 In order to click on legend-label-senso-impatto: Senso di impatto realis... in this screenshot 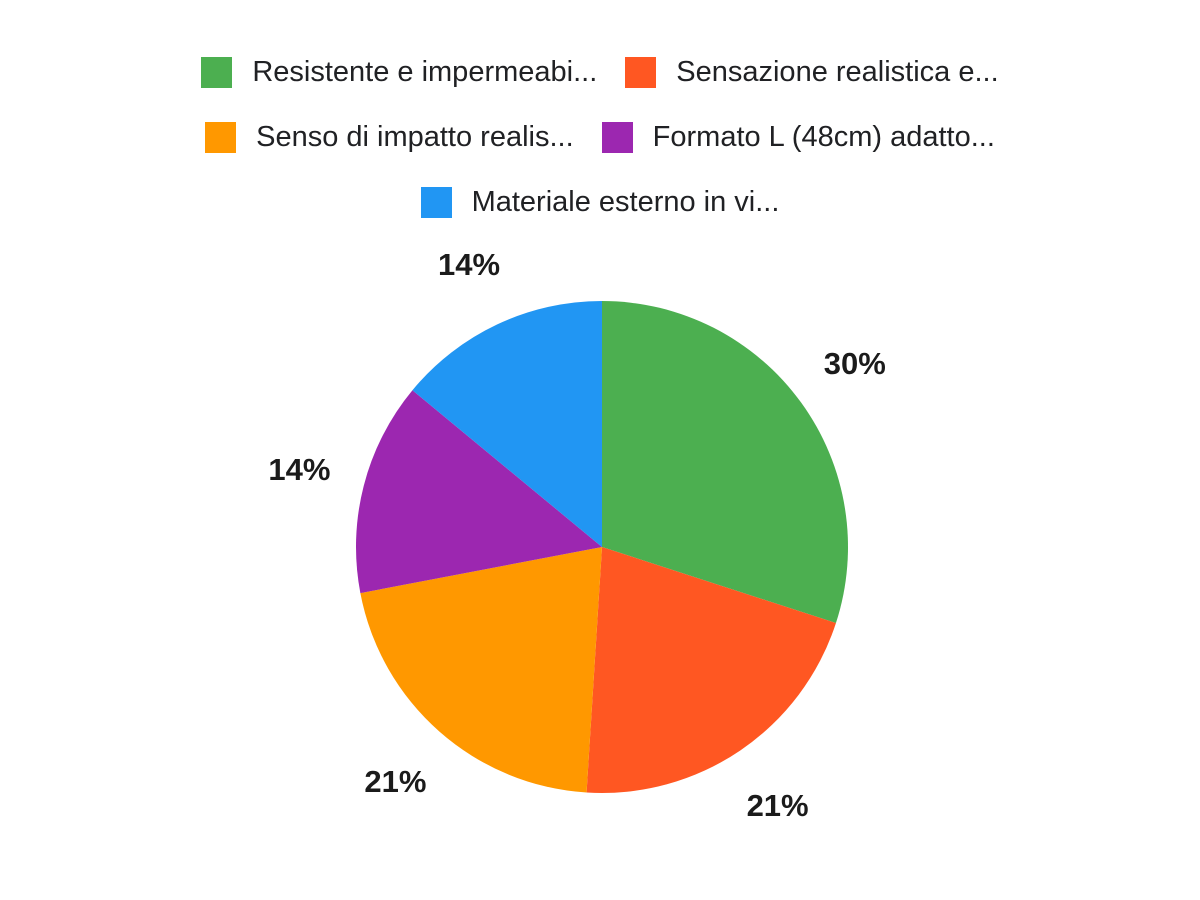, I will do `click(415, 137)`.